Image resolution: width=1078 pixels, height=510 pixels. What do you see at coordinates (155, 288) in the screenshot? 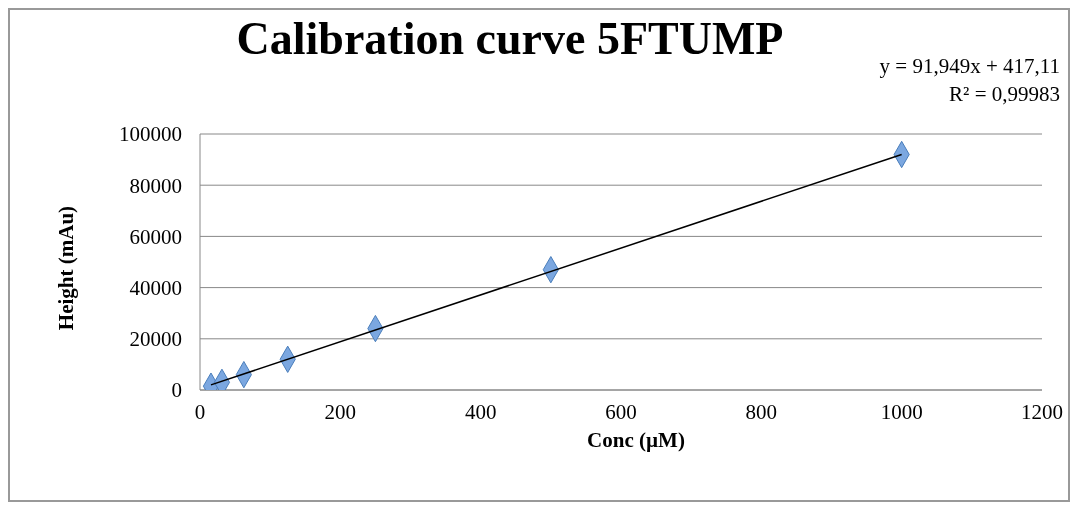
I see `y-tick-label: 40000` at bounding box center [155, 288].